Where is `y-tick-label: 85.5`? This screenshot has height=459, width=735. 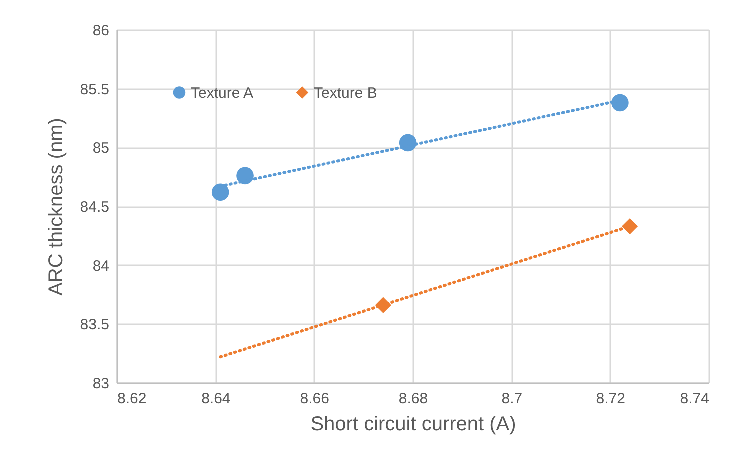 y-tick-label: 85.5 is located at coordinates (95, 89).